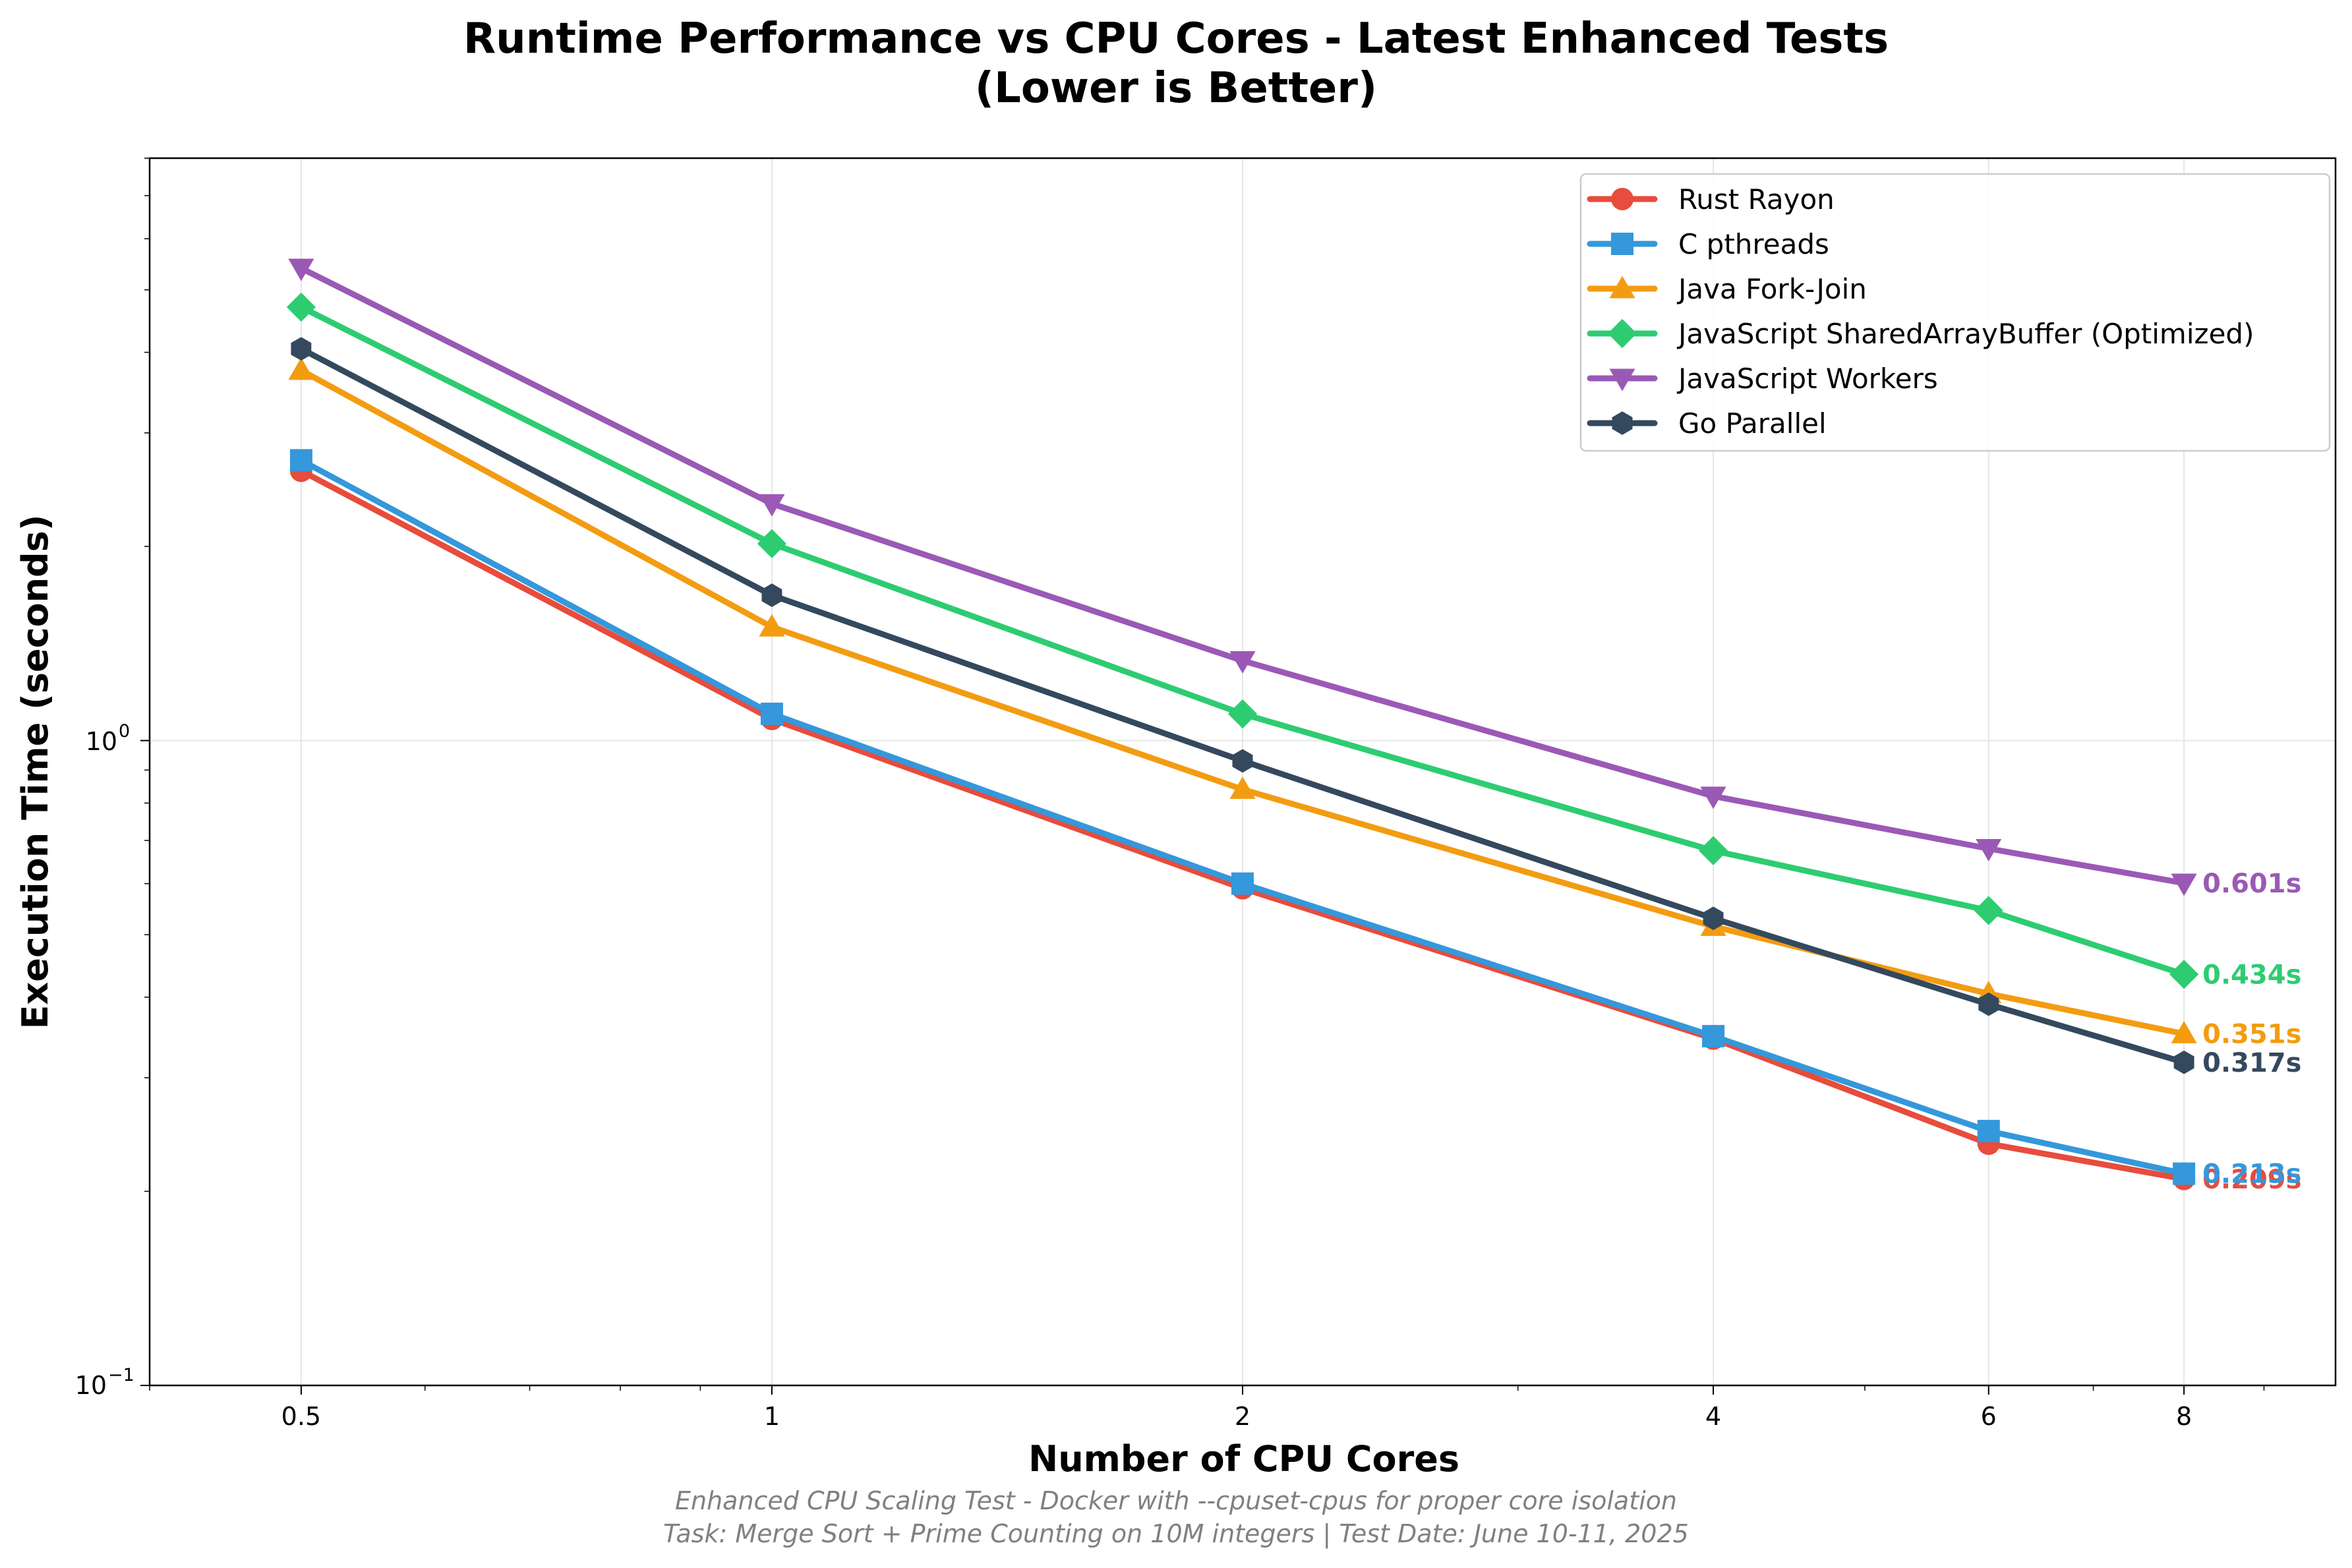 This screenshot has width=2352, height=1568. I want to click on end-value-label: 0.601s, so click(2251, 884).